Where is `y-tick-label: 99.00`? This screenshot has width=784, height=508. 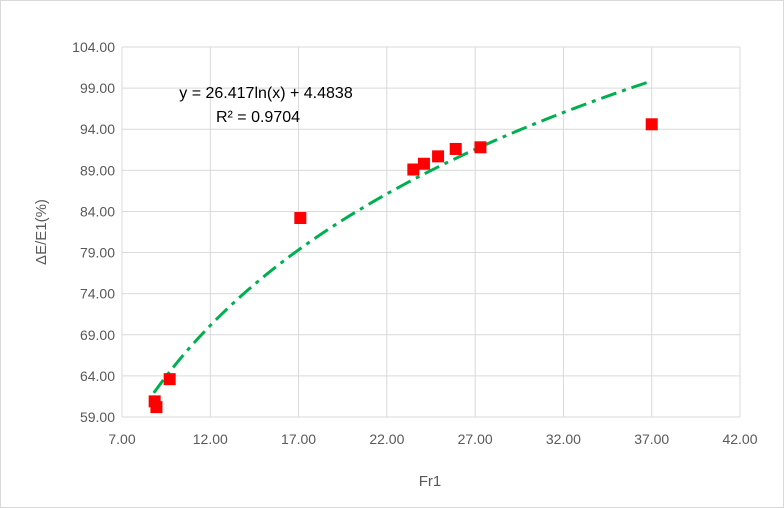 y-tick-label: 99.00 is located at coordinates (97, 88).